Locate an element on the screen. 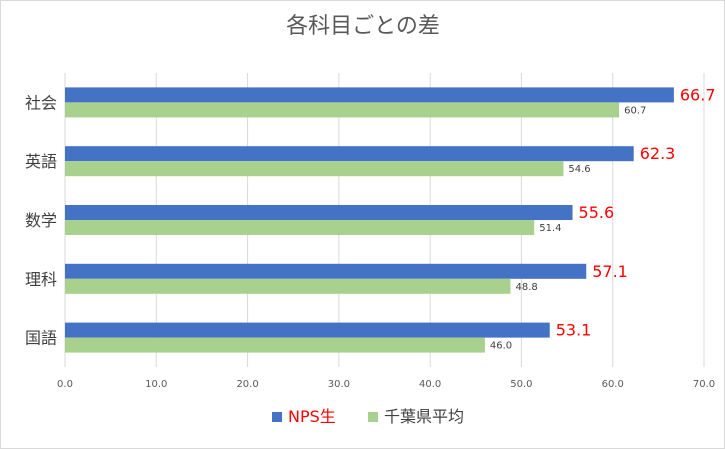 This screenshot has width=725, height=449. data-label: 46.0 is located at coordinates (501, 346).